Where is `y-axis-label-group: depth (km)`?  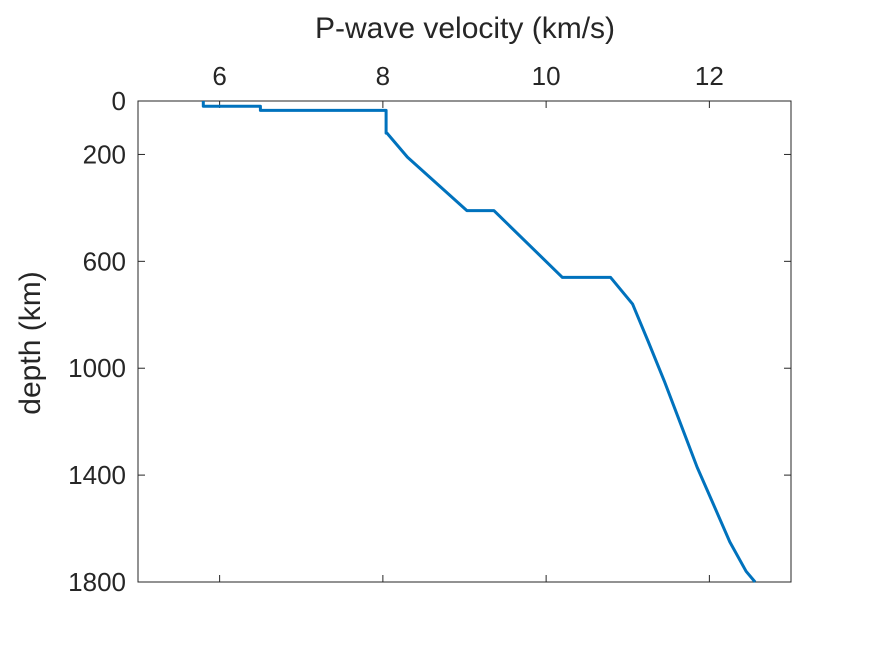
y-axis-label-group: depth (km) is located at coordinates (30, 342).